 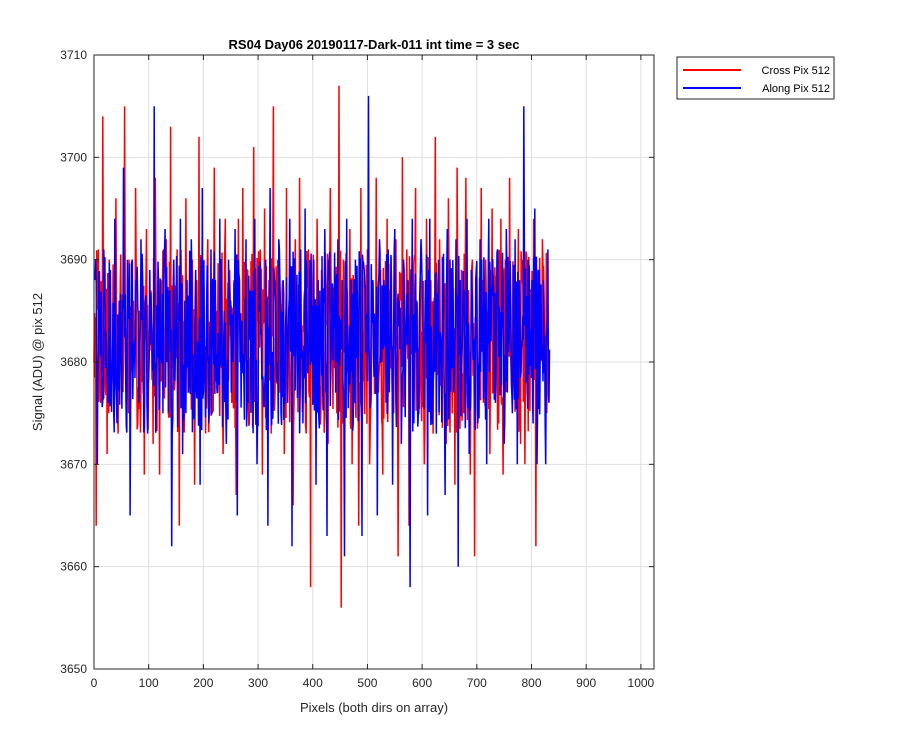 I want to click on y-tick-label: 3650, so click(x=73, y=669).